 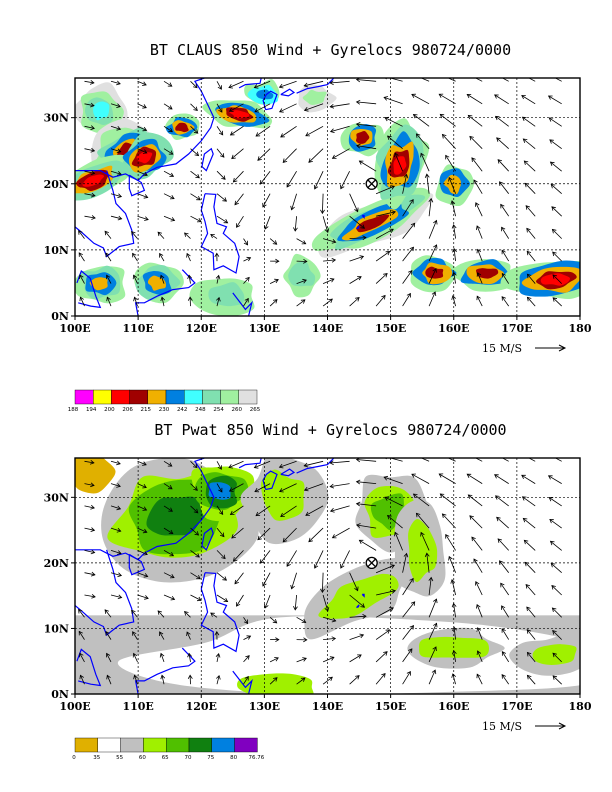 I want to click on colorbar: 188 194 200 206 215 230 242 248 254 260 265, so click(x=164, y=401).